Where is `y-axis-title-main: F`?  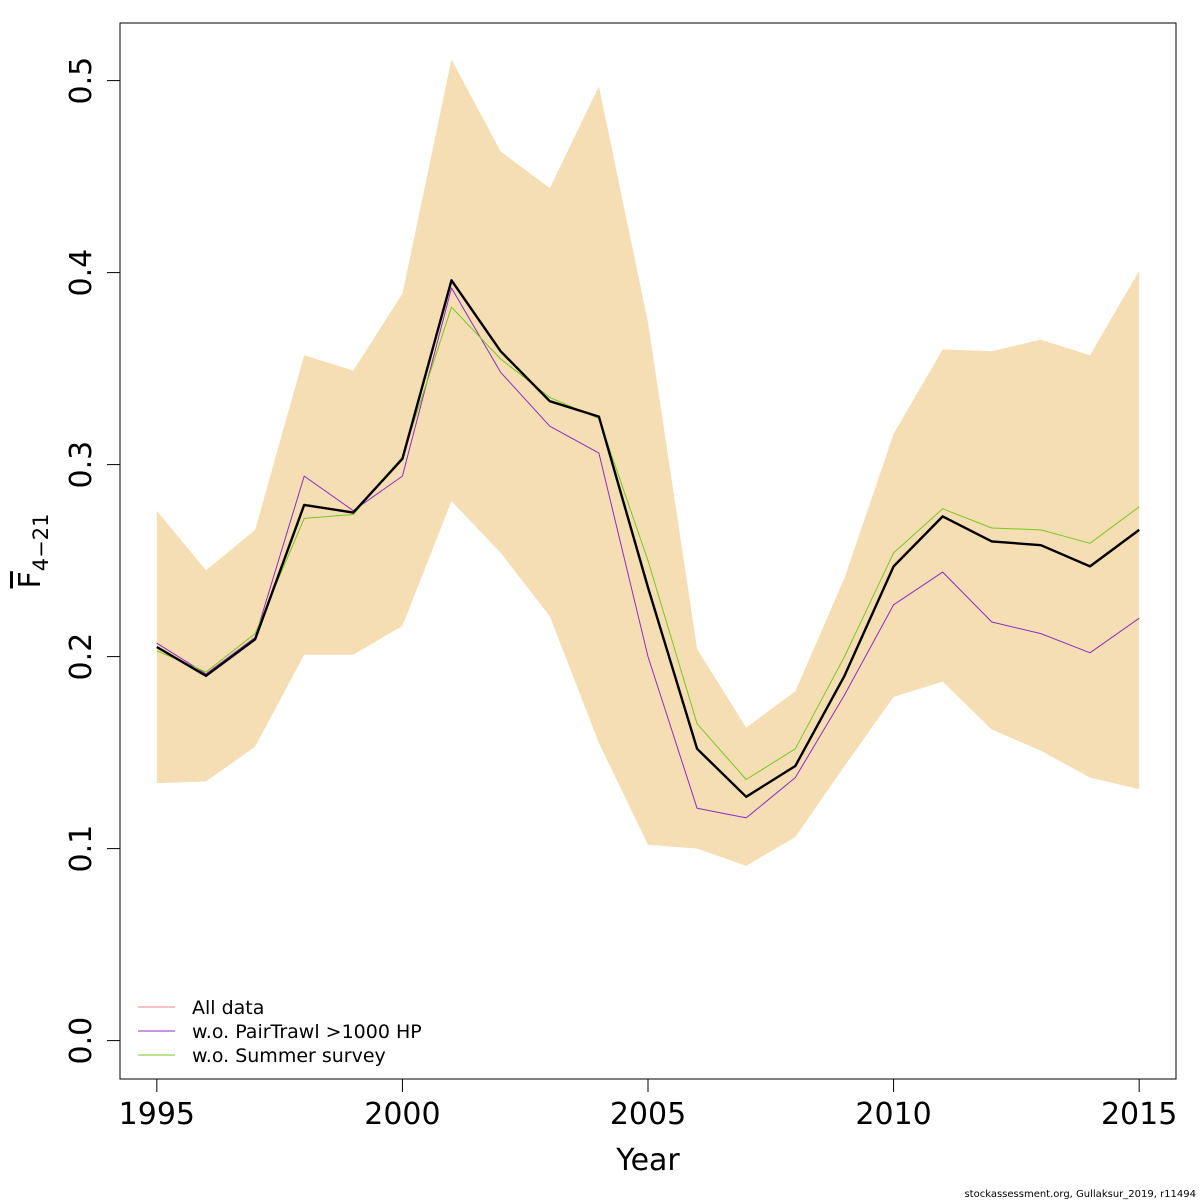 y-axis-title-main: F is located at coordinates (30, 579).